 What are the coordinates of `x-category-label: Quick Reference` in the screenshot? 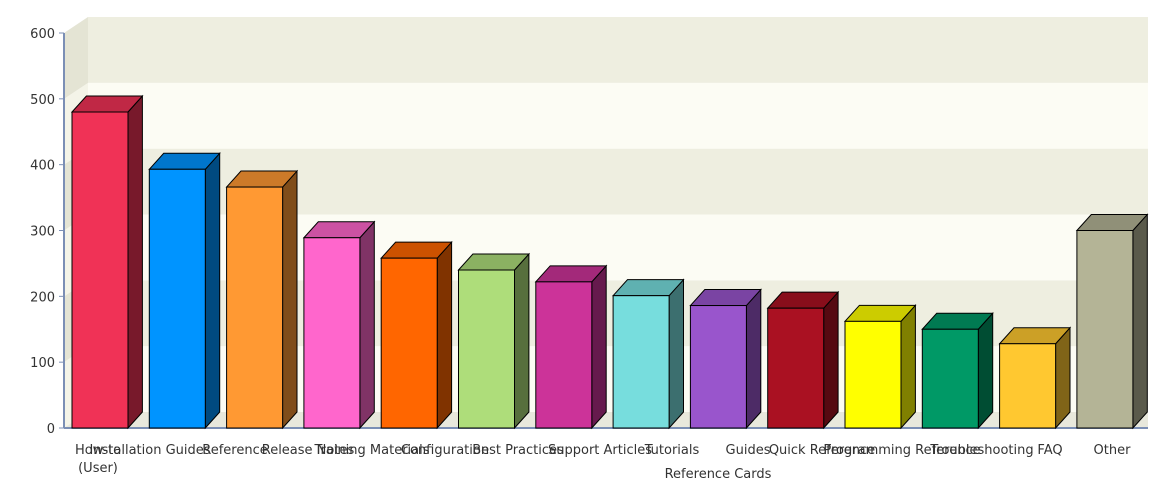 It's located at (822, 450).